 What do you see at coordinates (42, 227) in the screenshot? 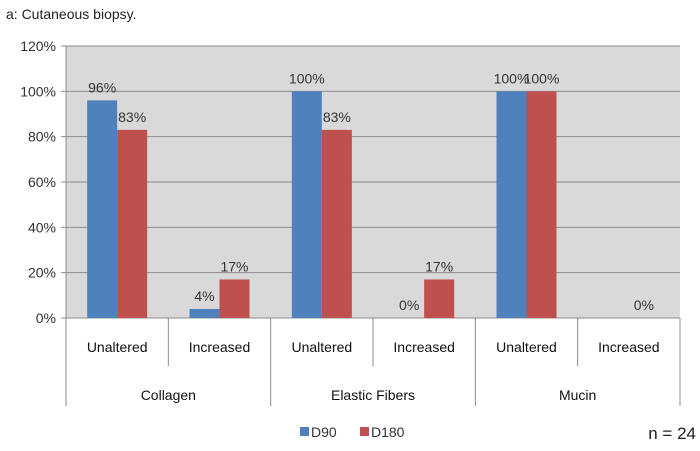
I see `y-tick-label: 40%` at bounding box center [42, 227].